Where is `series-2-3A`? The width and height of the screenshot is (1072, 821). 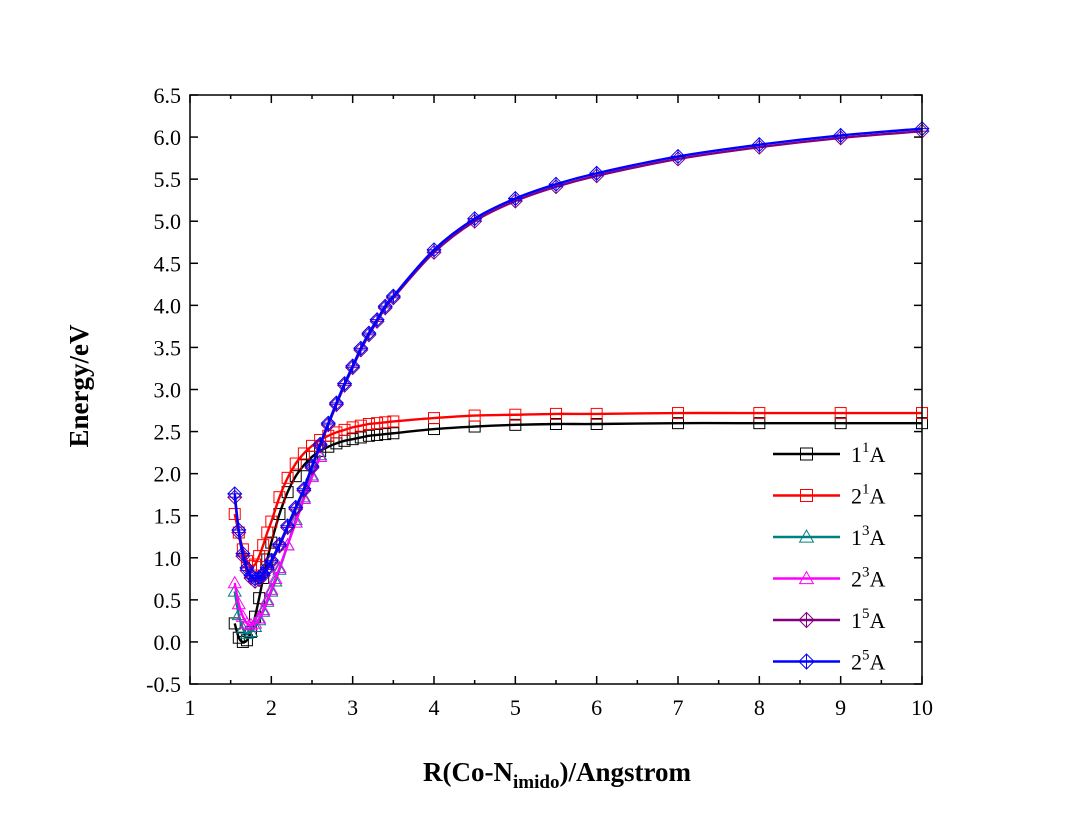
series-2-3A is located at coordinates (277, 540).